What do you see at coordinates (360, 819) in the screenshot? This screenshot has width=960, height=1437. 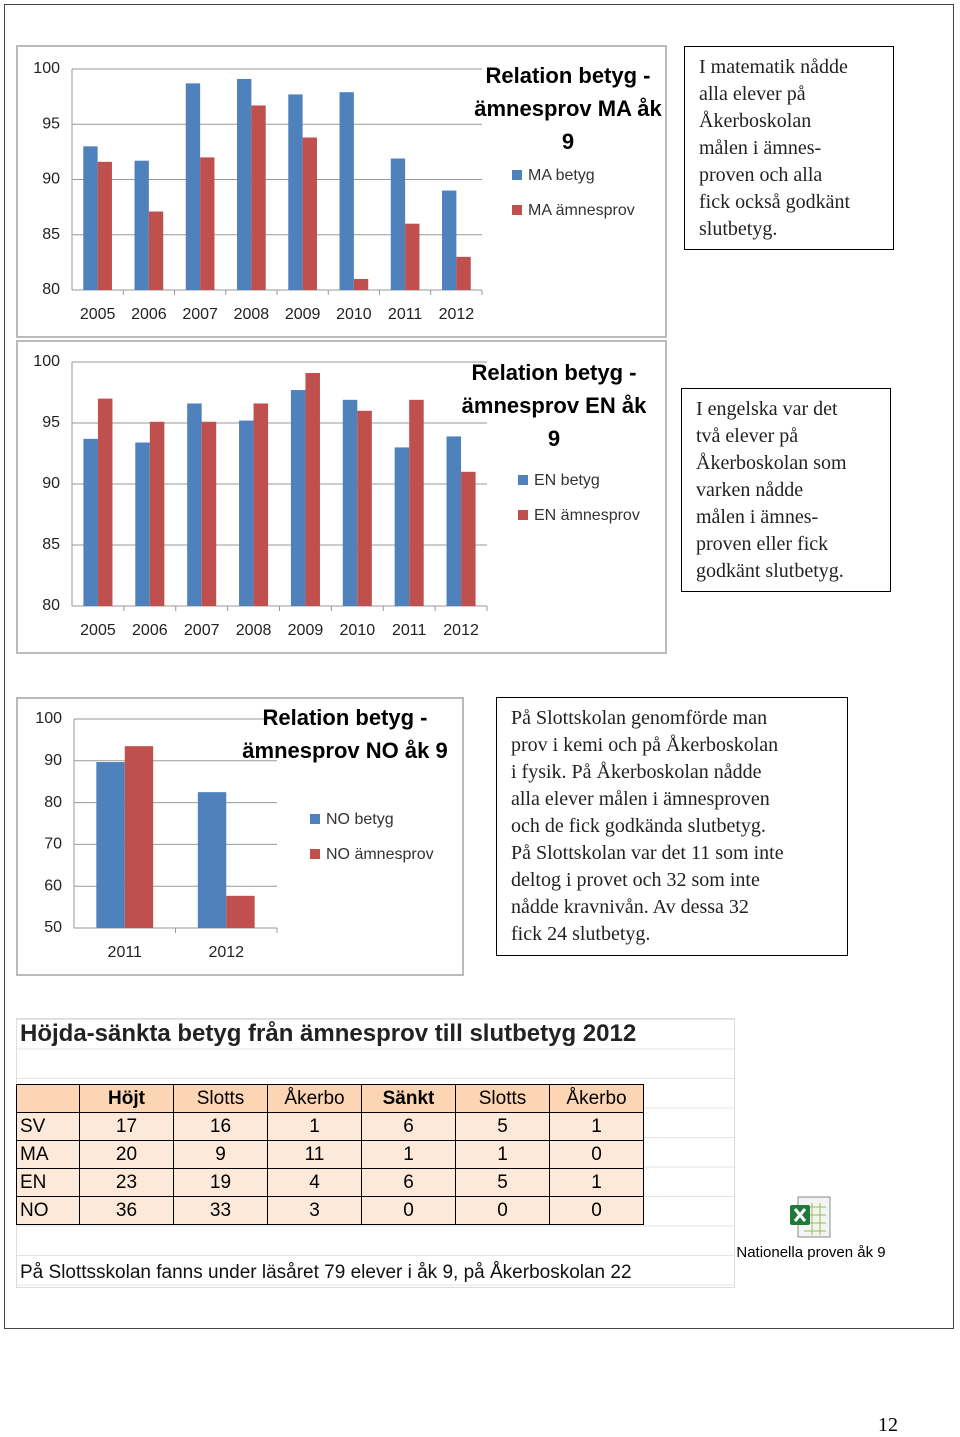 I see `legend-label: NO betyg` at bounding box center [360, 819].